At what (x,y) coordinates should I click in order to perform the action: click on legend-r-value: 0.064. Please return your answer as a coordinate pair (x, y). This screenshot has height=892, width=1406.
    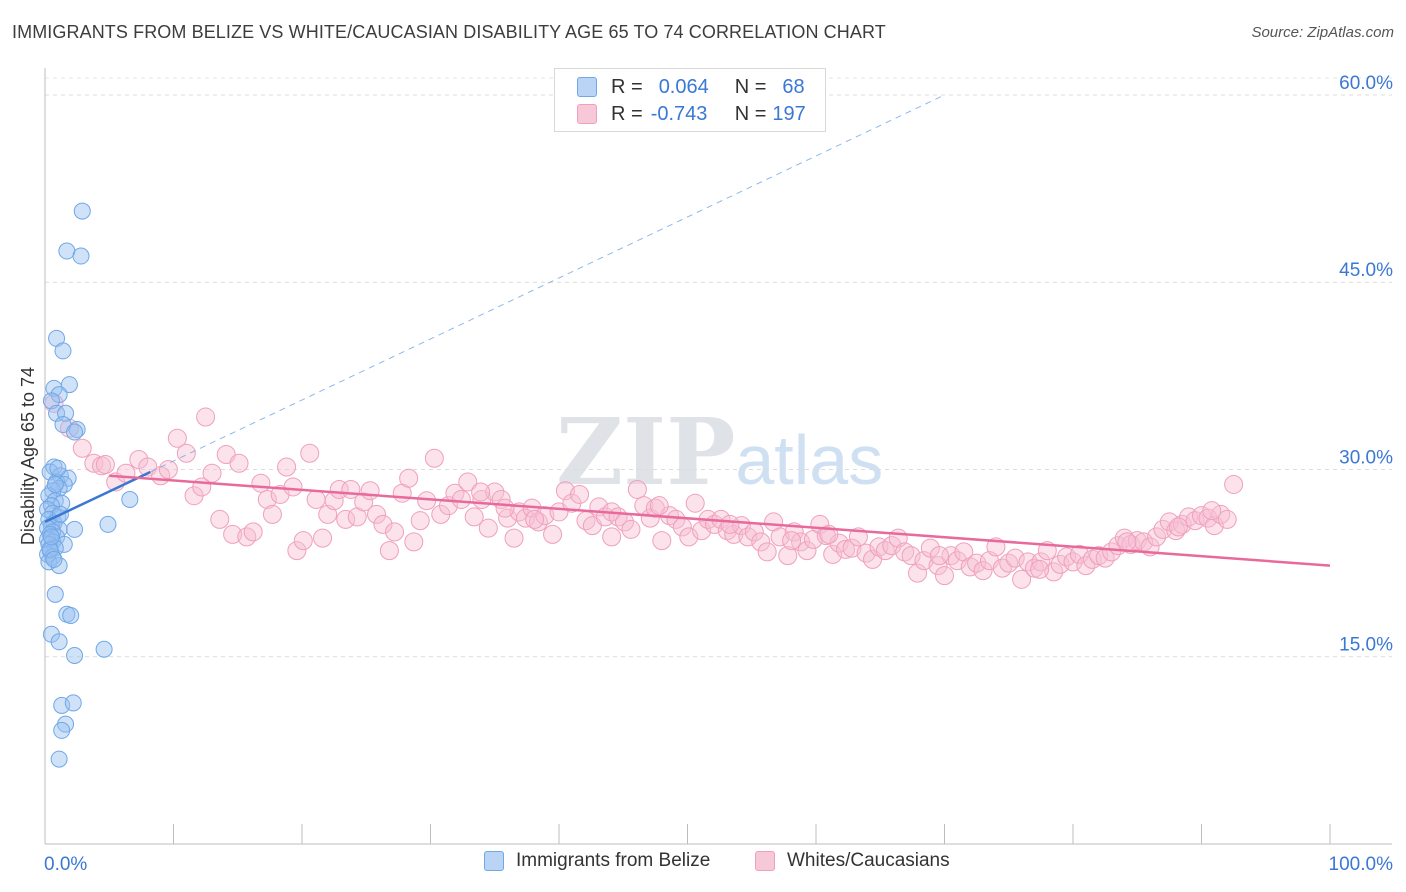
    Looking at the image, I should click on (683, 86).